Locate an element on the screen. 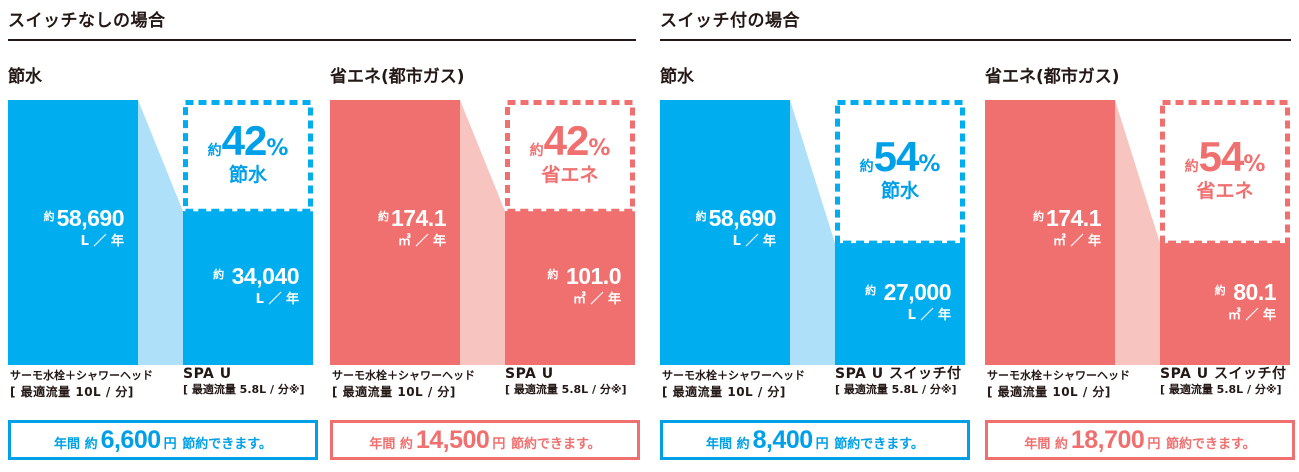 This screenshot has height=472, width=1299. reduction-word: 節水 is located at coordinates (899, 190).